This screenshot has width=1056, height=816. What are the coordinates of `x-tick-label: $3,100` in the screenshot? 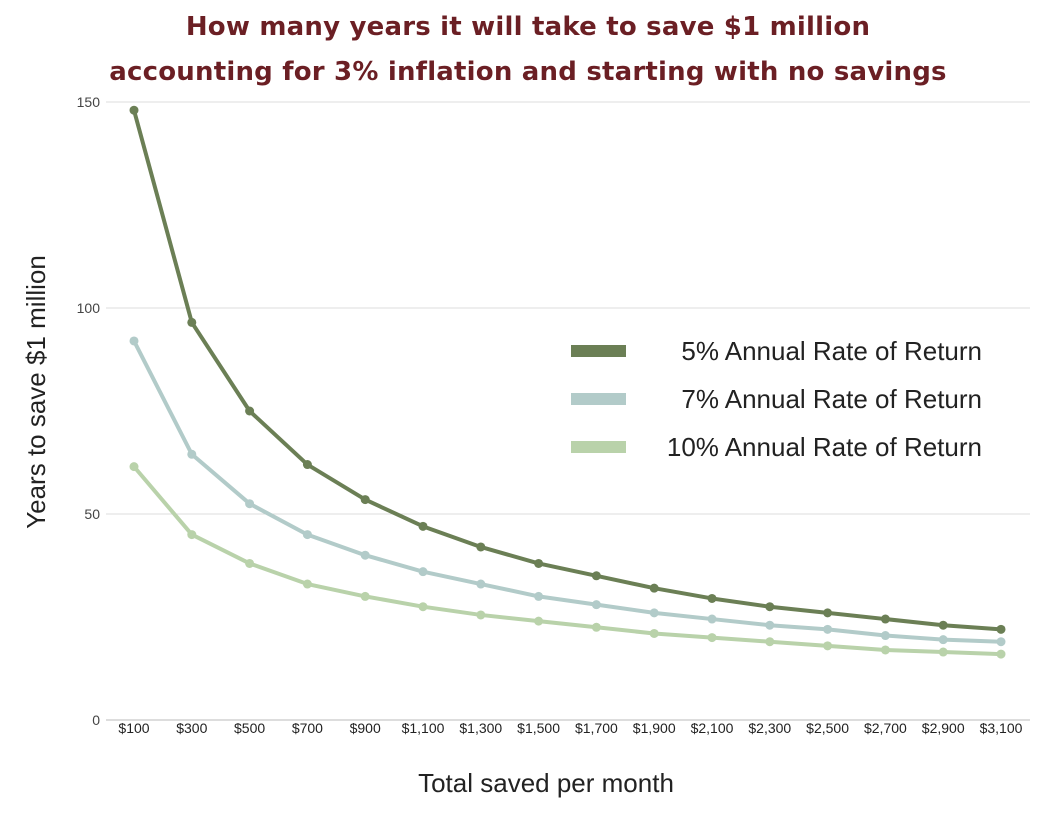 It's located at (1001, 728).